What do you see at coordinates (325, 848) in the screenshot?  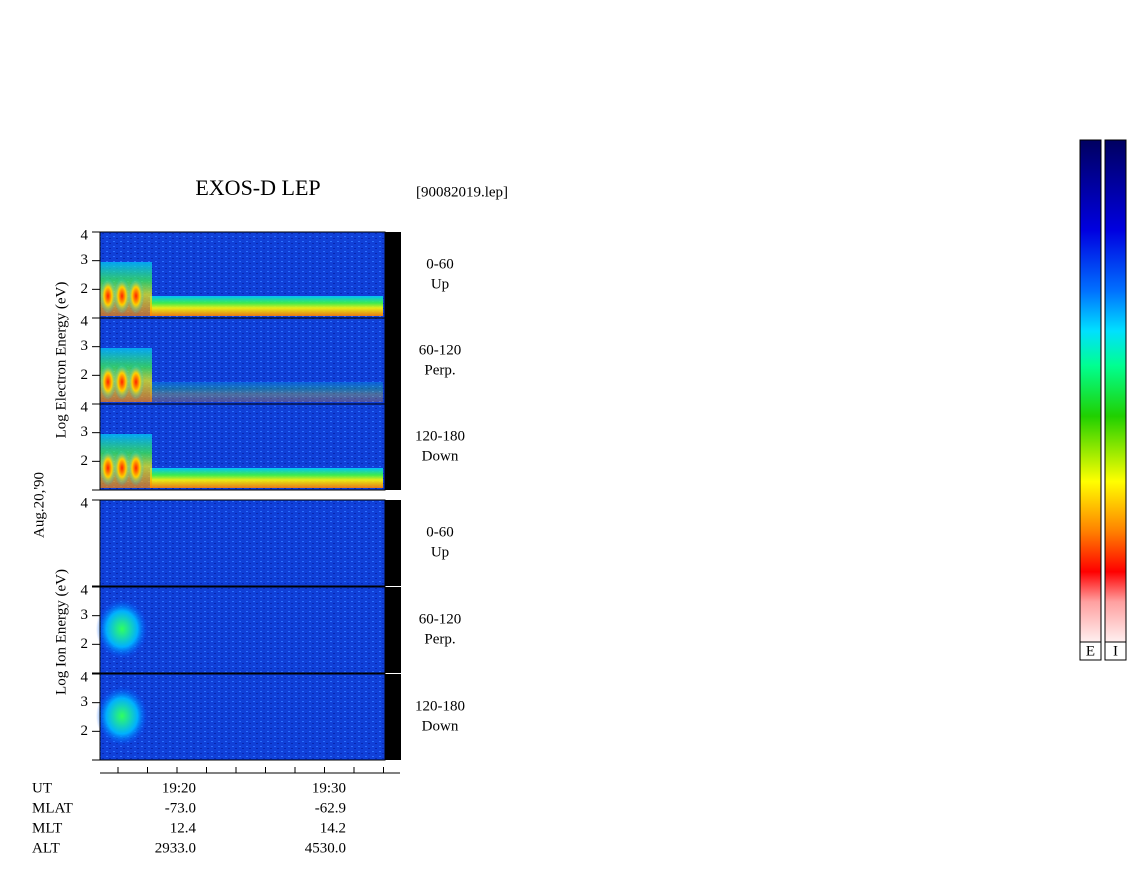 I see `footer-value: 4530.0` at bounding box center [325, 848].